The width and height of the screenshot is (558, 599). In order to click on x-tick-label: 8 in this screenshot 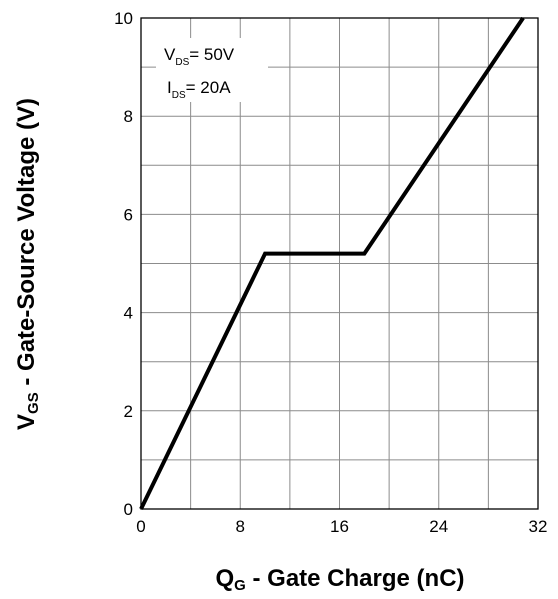, I will do `click(240, 526)`.